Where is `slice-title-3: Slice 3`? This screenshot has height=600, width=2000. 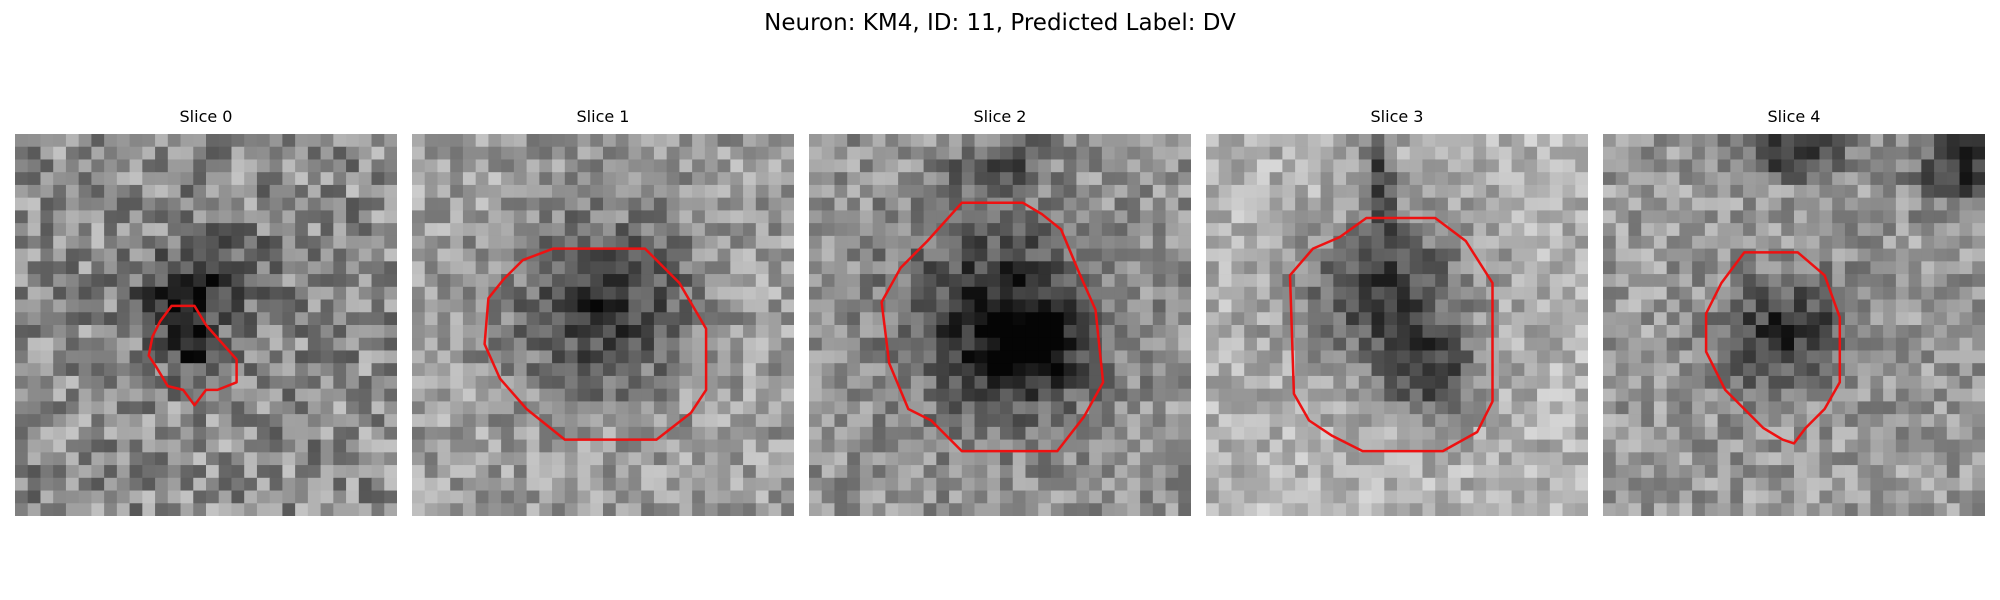 slice-title-3: Slice 3 is located at coordinates (1397, 116).